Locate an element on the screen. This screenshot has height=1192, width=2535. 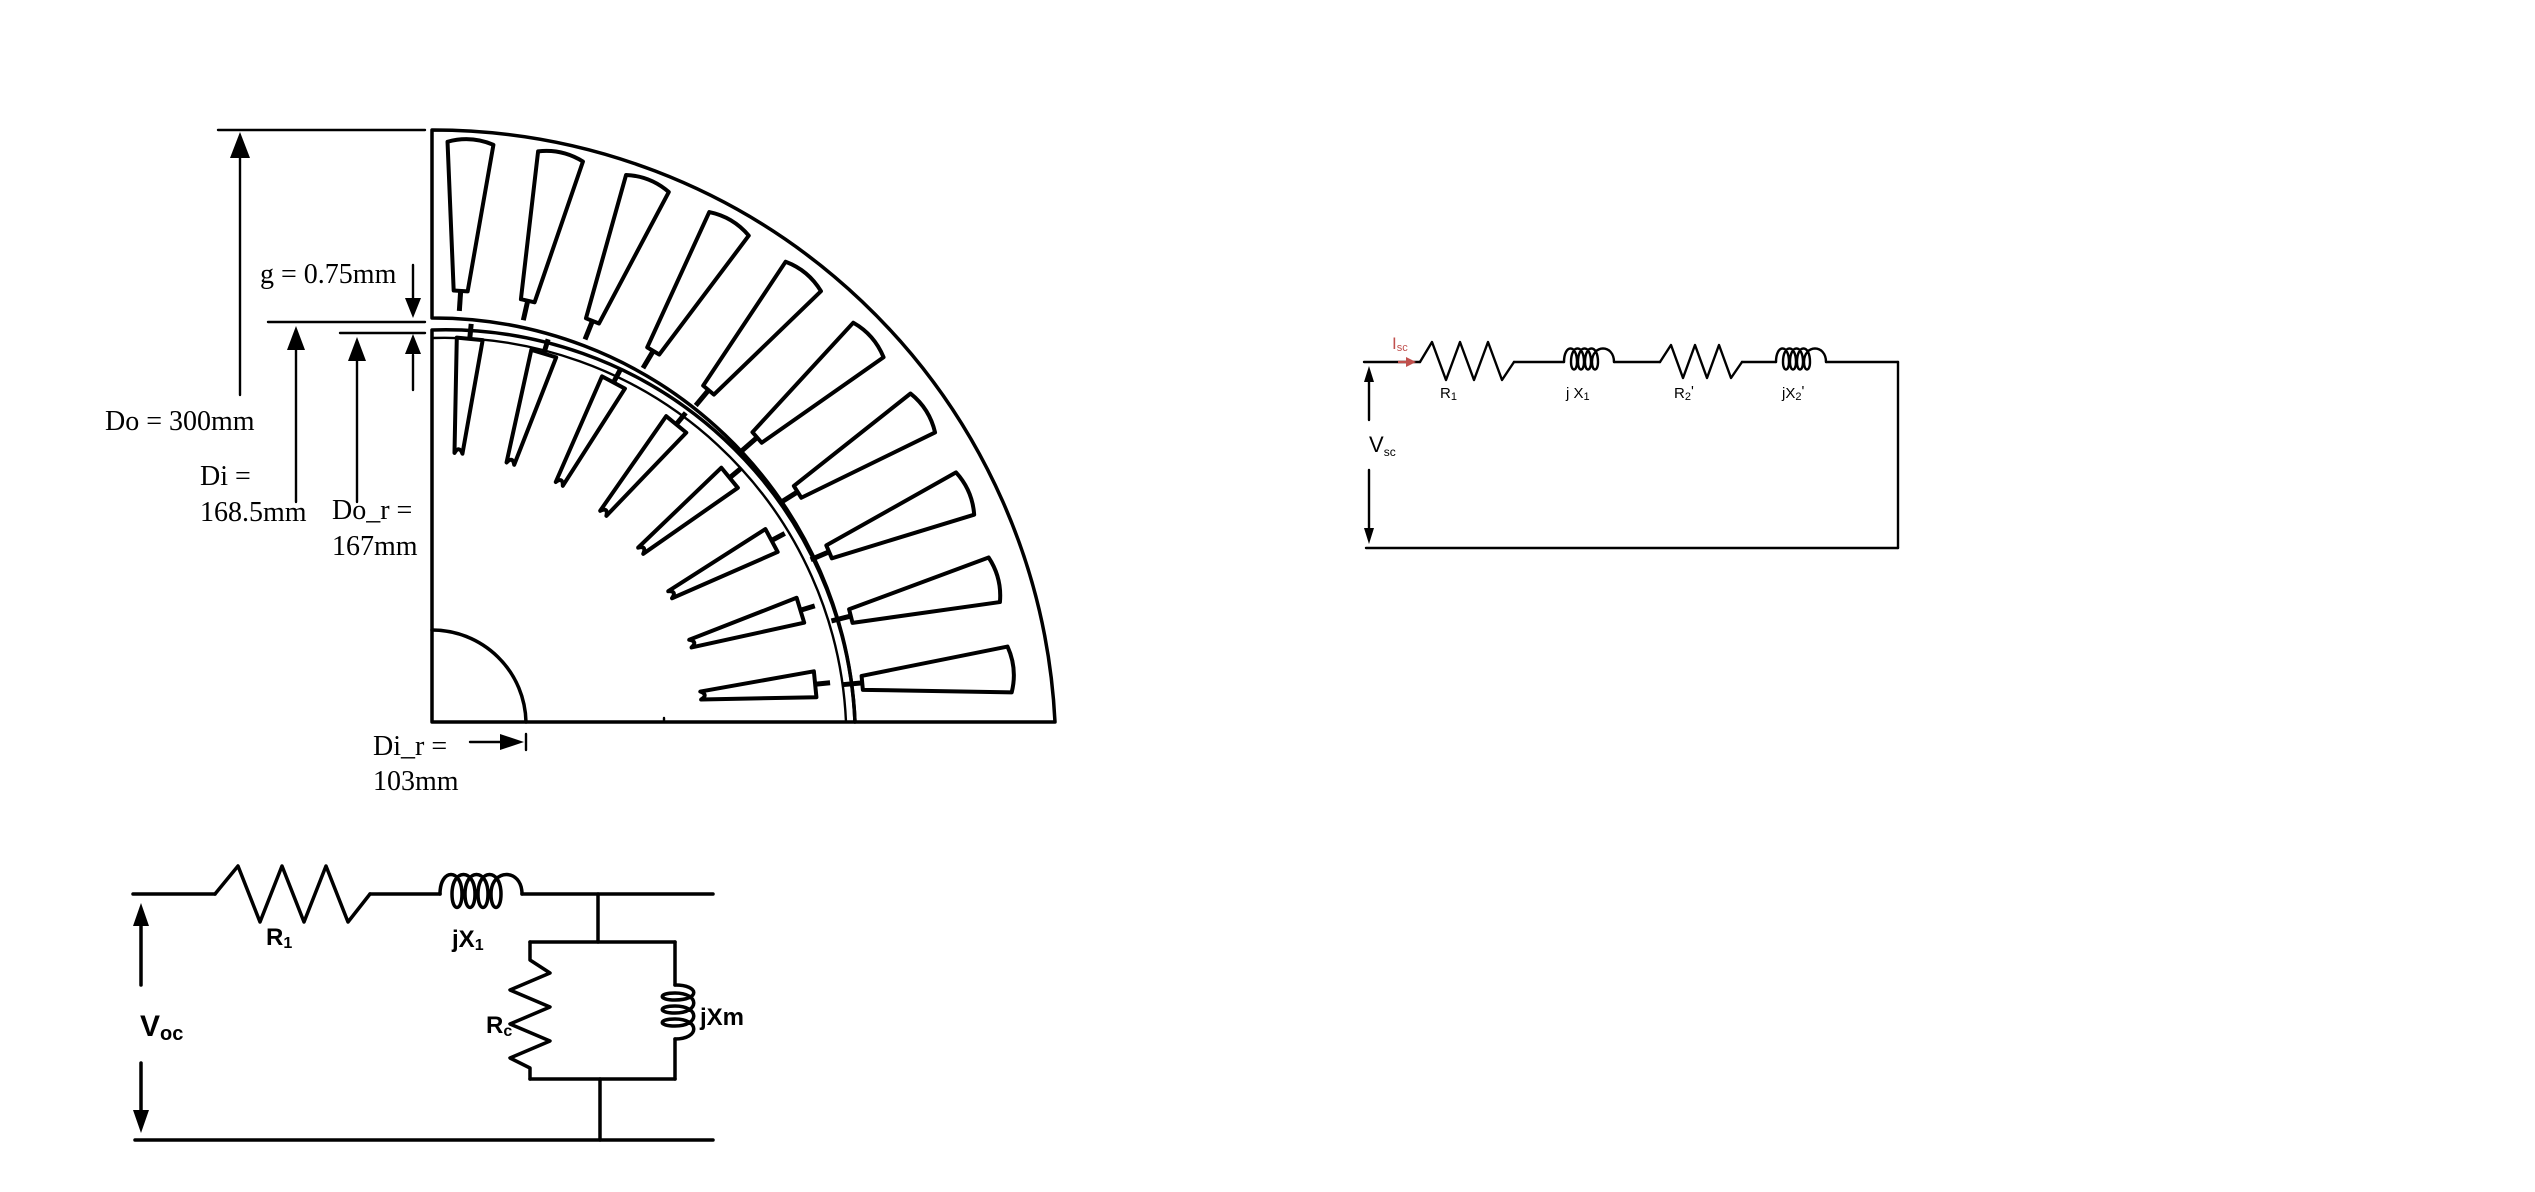
sc-voltage-label: Vsc is located at coordinates (1382, 445).